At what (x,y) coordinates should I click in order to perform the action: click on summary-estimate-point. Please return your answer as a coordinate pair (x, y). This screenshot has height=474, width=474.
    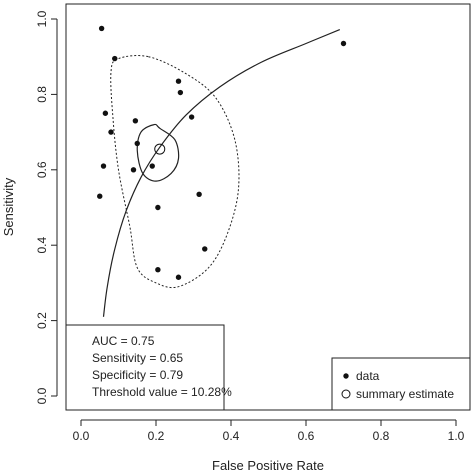
    Looking at the image, I should click on (160, 149).